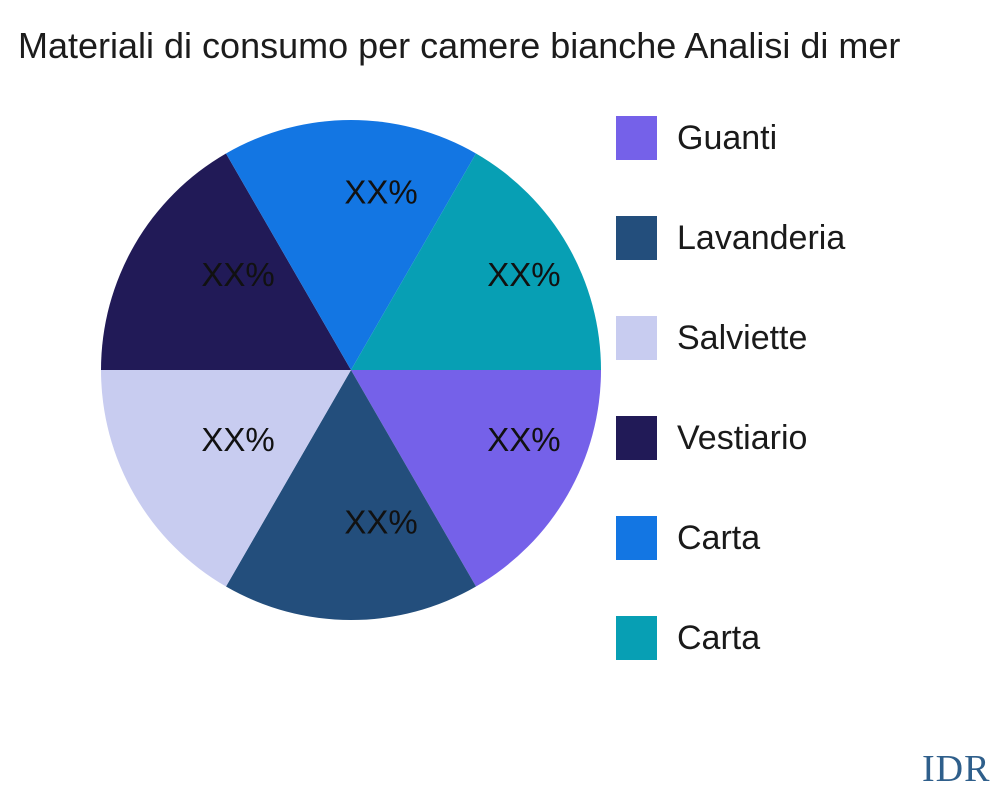 This screenshot has height=800, width=1000. I want to click on legend-item-vestiario: Vestiario, so click(730, 438).